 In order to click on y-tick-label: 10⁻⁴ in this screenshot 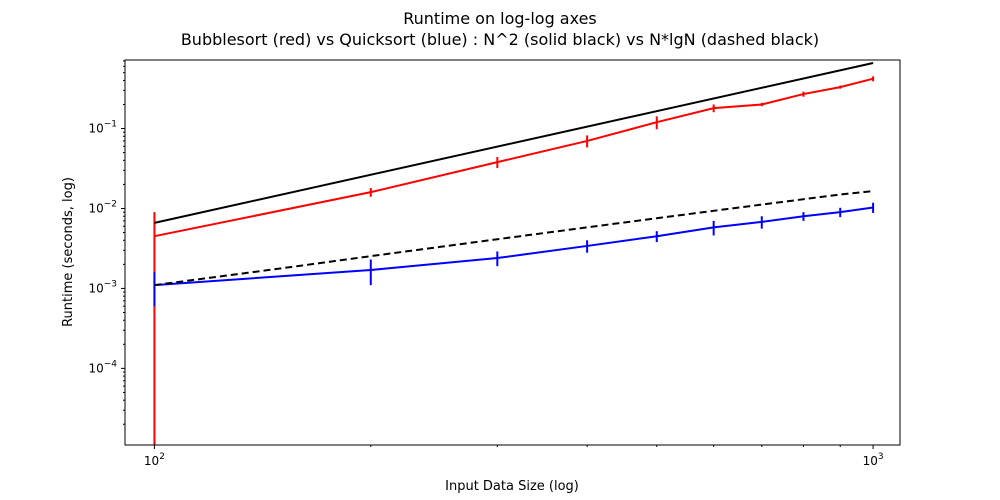, I will do `click(102, 367)`.